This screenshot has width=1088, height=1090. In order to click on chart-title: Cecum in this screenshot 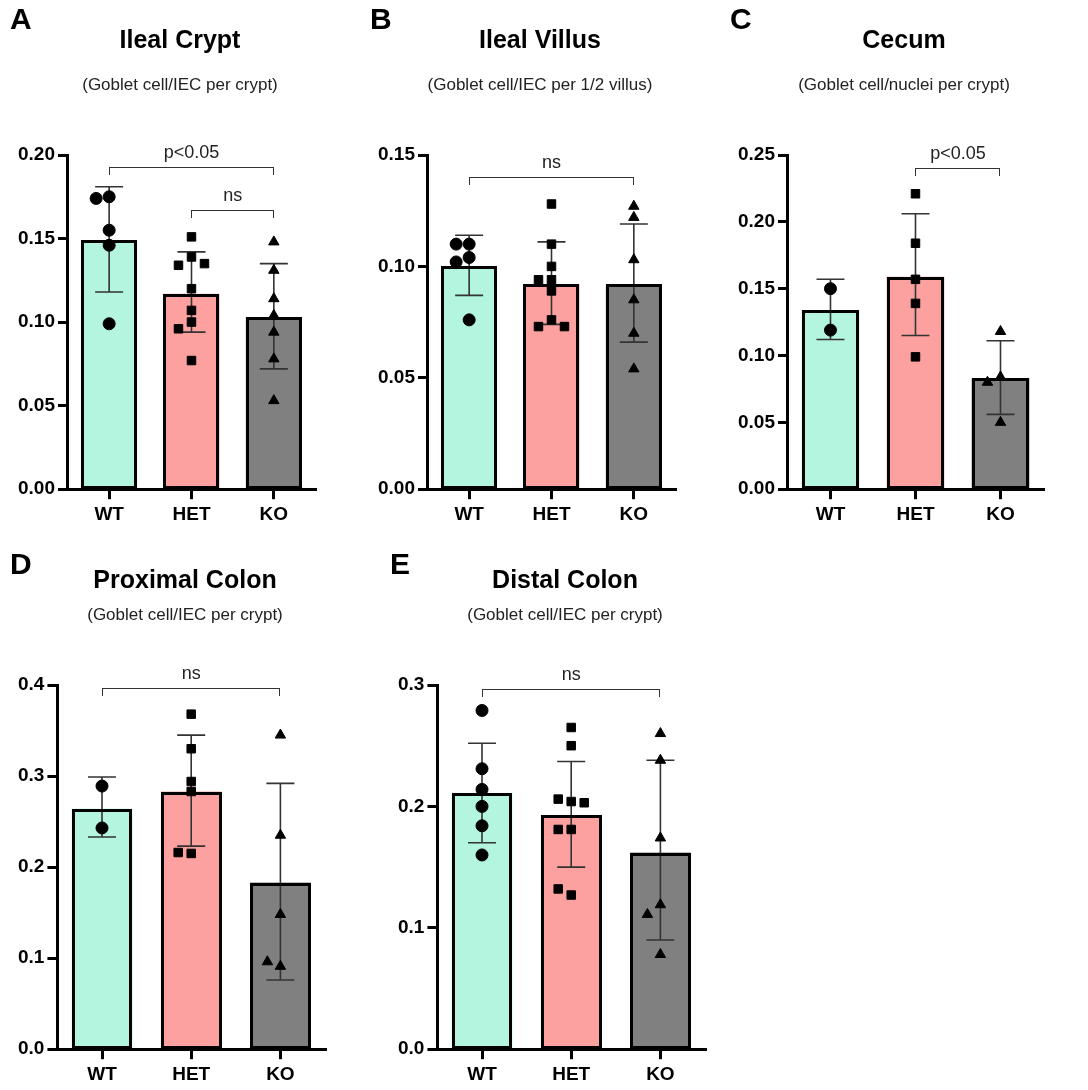, I will do `click(904, 39)`.